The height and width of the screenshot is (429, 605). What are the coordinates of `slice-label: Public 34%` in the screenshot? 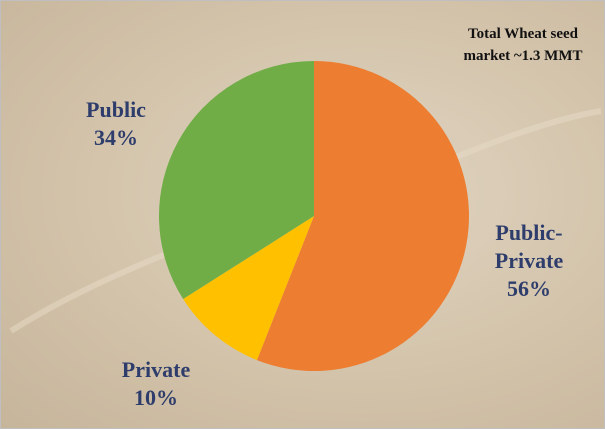 It's located at (116, 124).